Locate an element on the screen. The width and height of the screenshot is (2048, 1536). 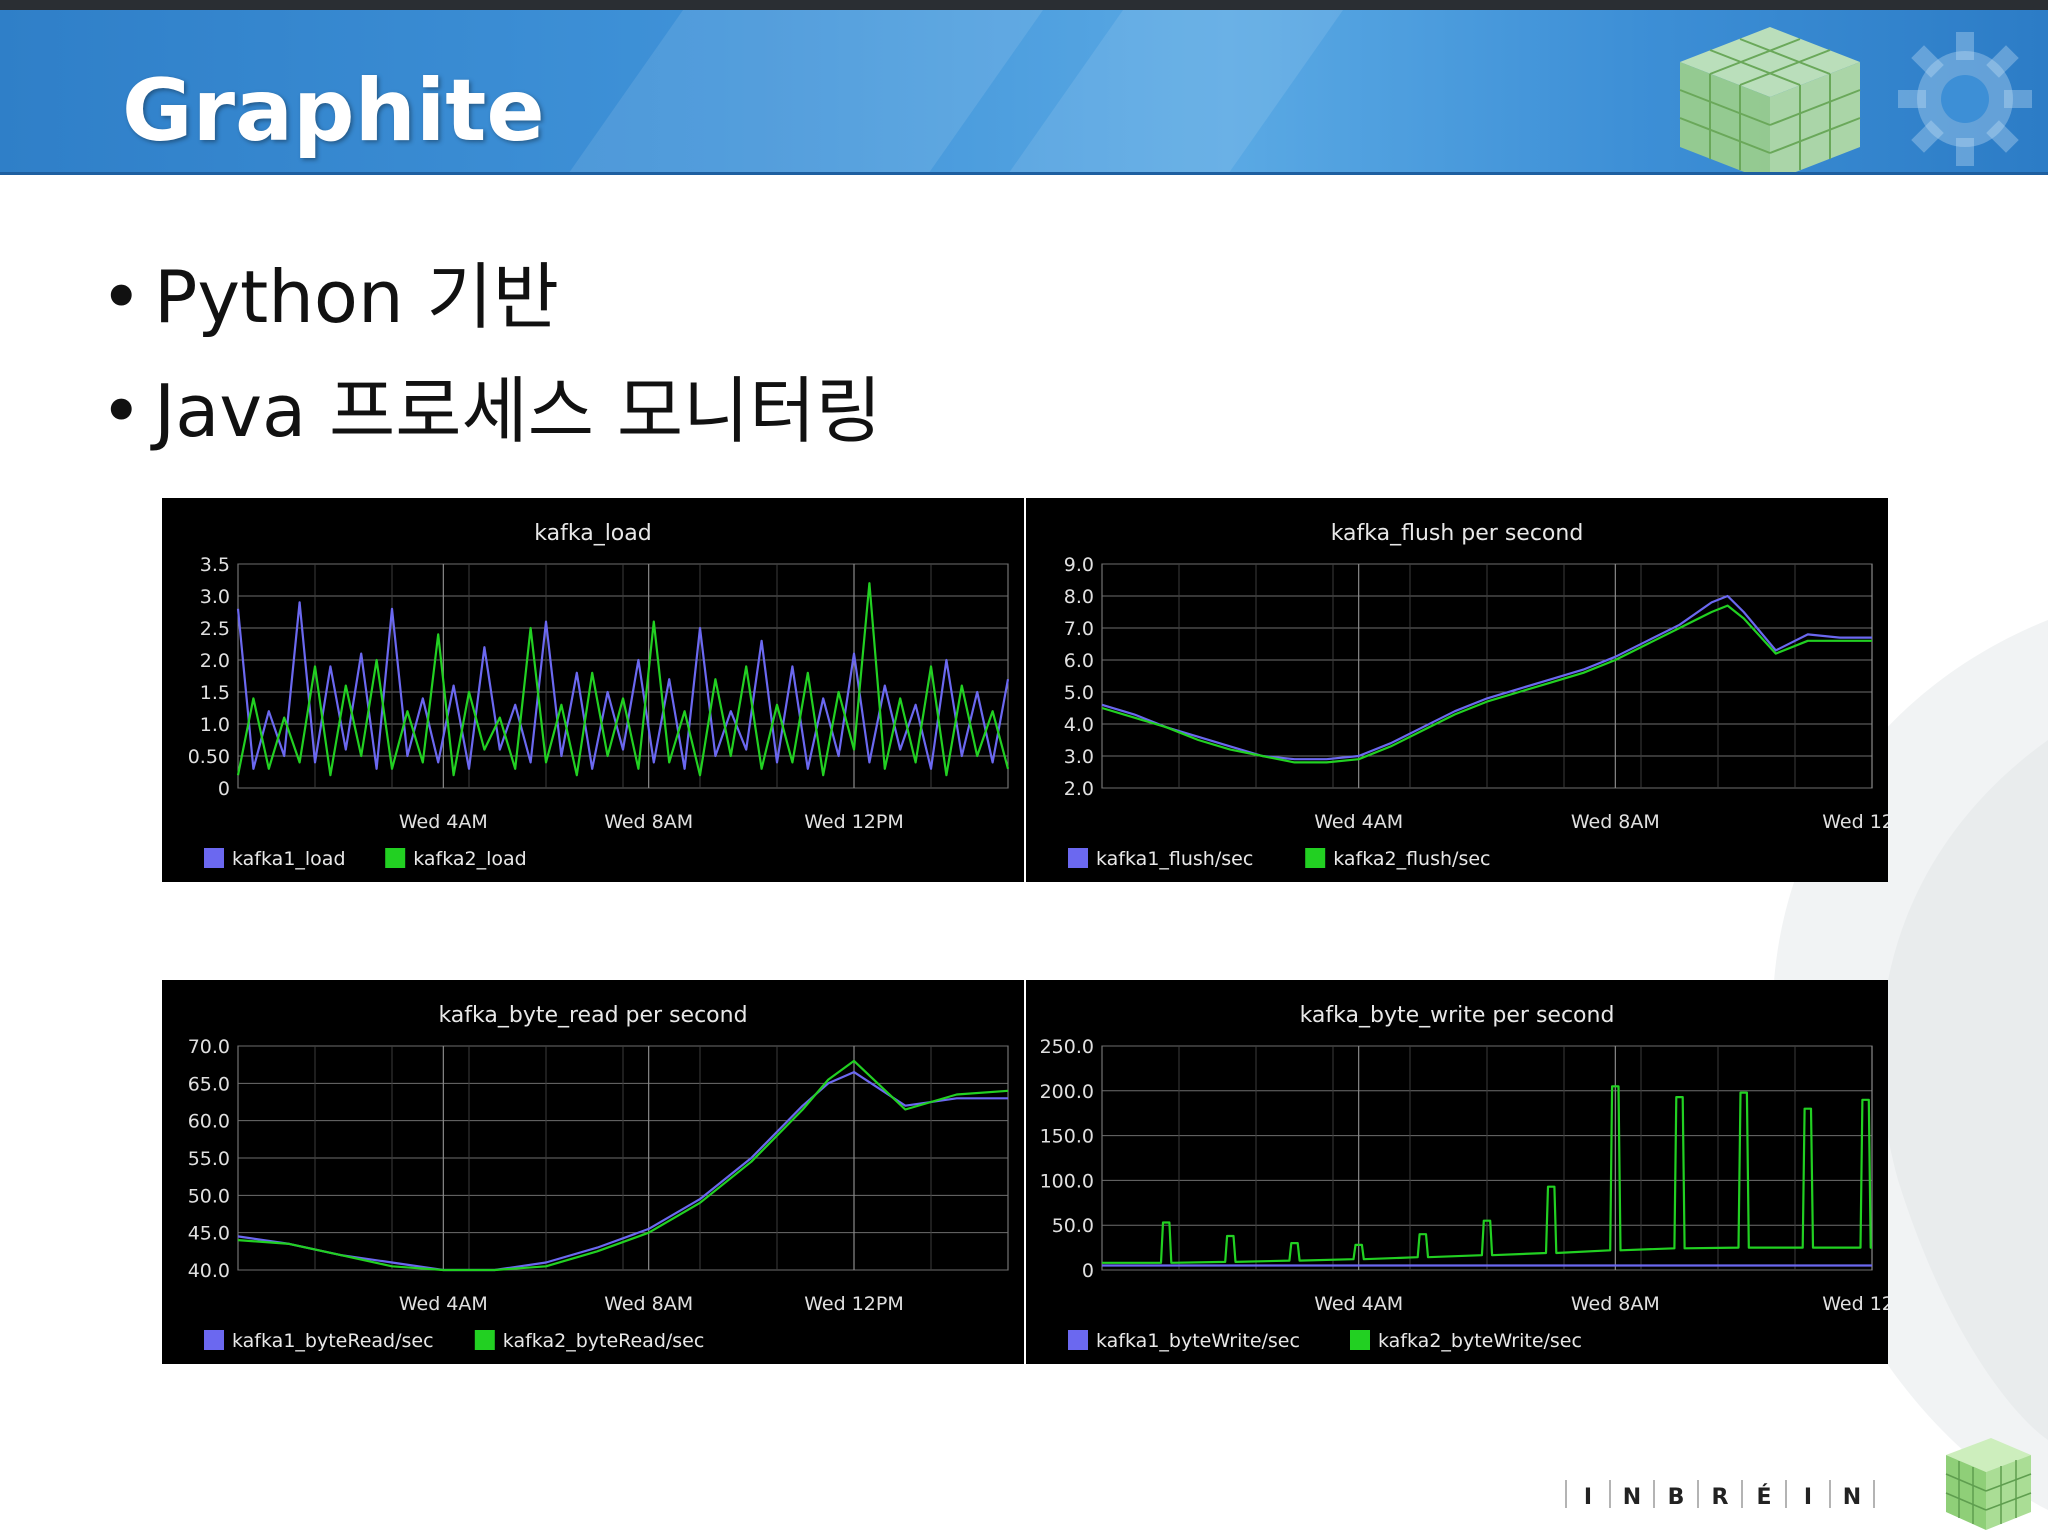
slide-header: Graphite is located at coordinates (1024, 92).